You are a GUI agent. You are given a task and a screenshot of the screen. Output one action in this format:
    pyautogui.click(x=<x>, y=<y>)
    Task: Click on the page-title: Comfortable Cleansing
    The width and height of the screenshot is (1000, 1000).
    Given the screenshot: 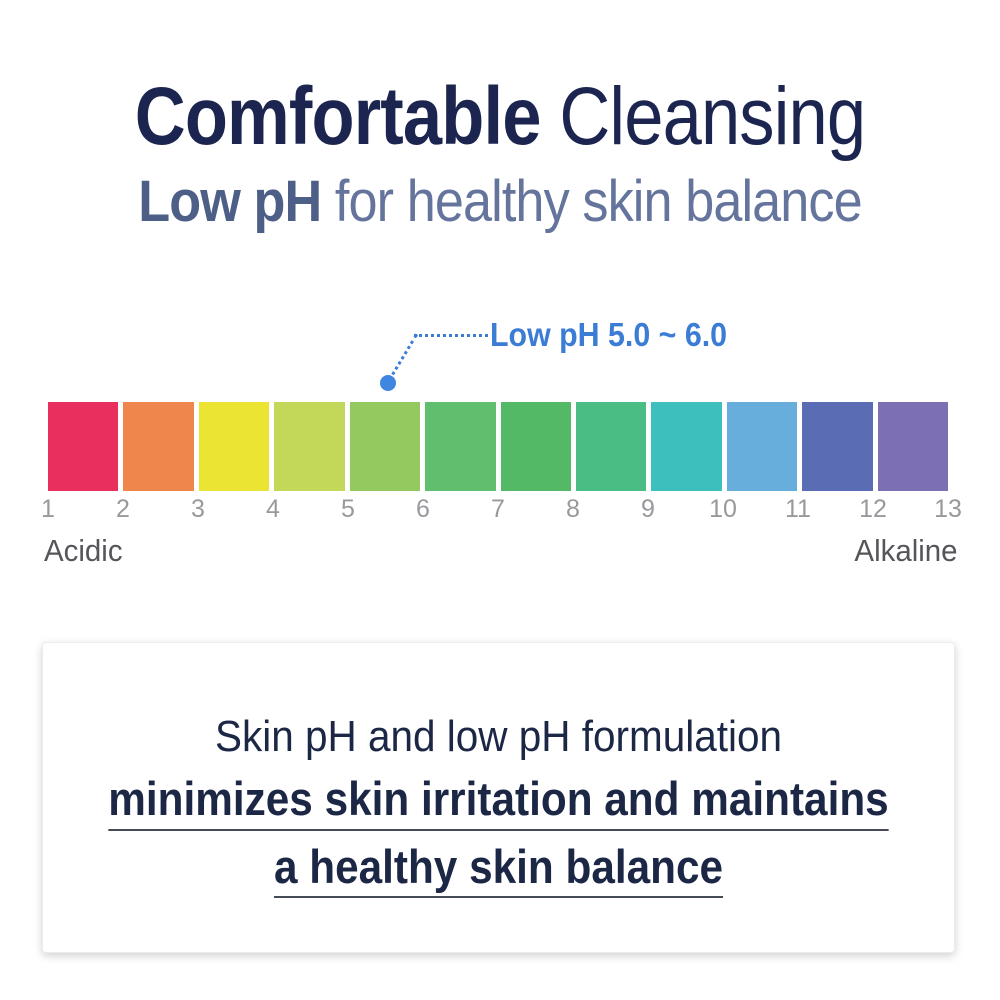 What is the action you would take?
    pyautogui.click(x=500, y=117)
    